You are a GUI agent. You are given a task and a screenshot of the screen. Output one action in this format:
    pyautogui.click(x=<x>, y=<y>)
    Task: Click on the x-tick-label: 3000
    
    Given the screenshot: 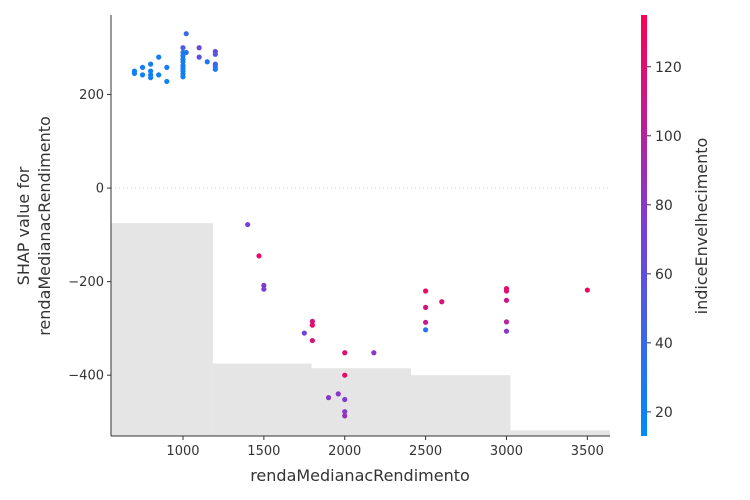 What is the action you would take?
    pyautogui.click(x=506, y=451)
    